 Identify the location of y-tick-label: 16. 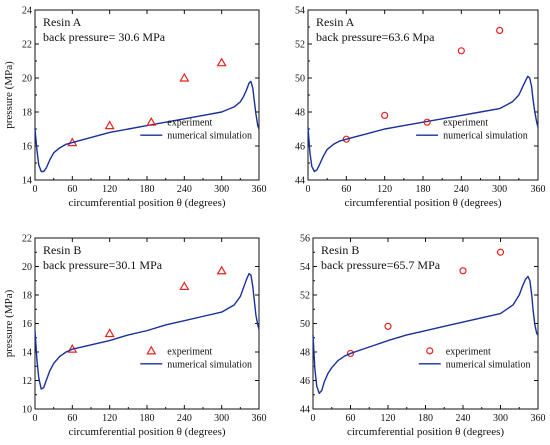
(27, 147).